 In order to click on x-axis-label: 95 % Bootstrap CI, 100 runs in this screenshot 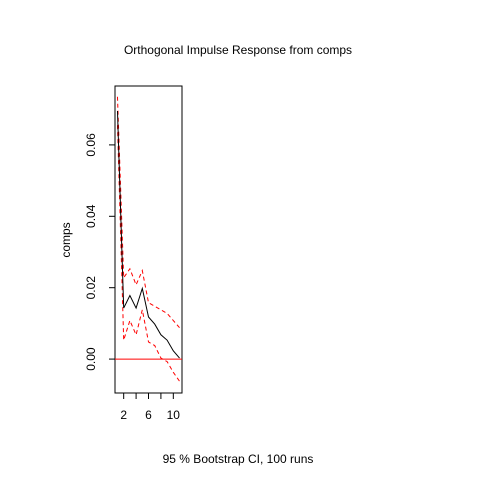, I will do `click(238, 459)`.